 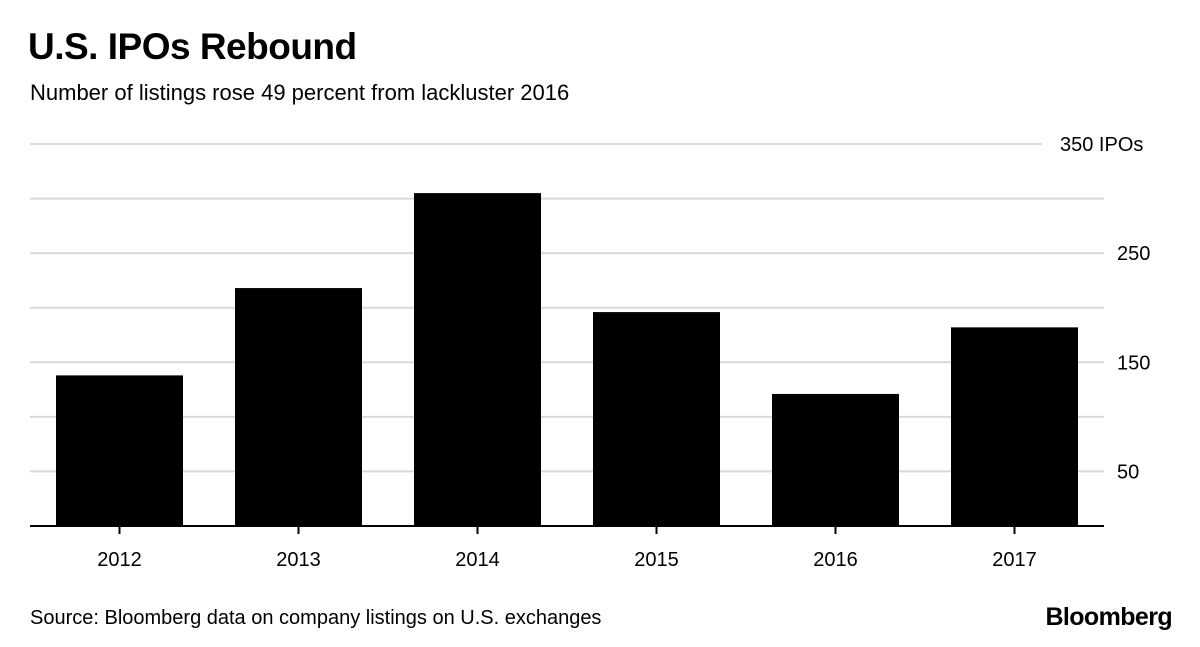 What do you see at coordinates (1014, 560) in the screenshot?
I see `x-tick-label: 2017` at bounding box center [1014, 560].